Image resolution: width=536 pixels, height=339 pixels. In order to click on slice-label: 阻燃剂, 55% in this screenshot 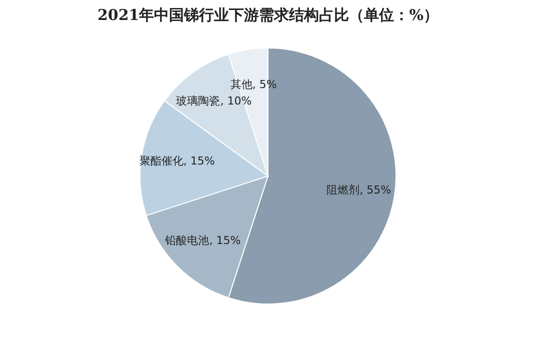, I will do `click(359, 189)`.